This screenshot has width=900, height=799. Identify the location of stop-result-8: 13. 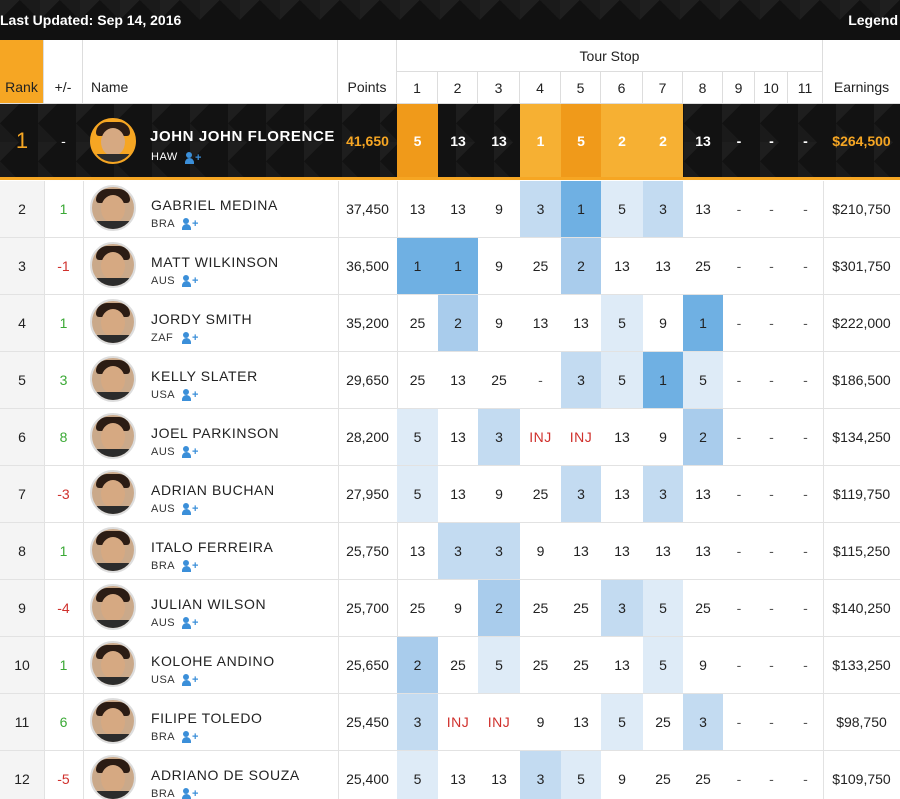
(703, 551).